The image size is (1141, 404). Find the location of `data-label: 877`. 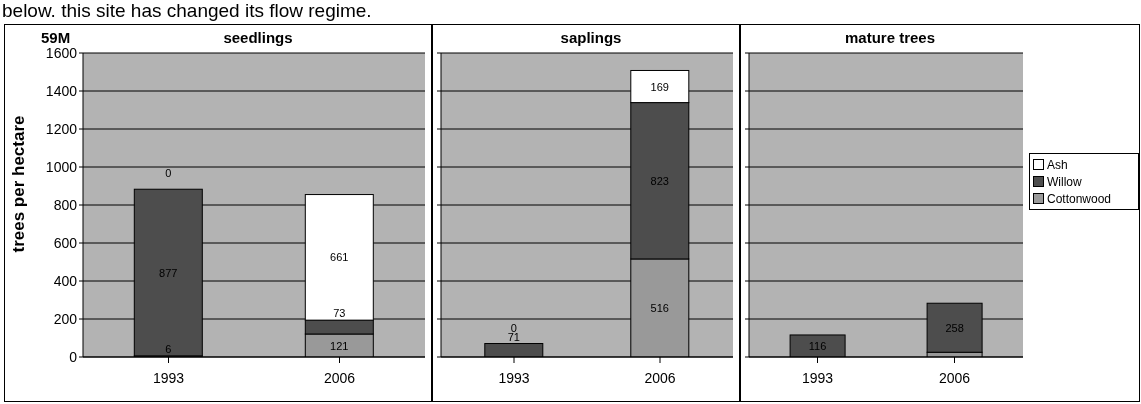

data-label: 877 is located at coordinates (168, 272).